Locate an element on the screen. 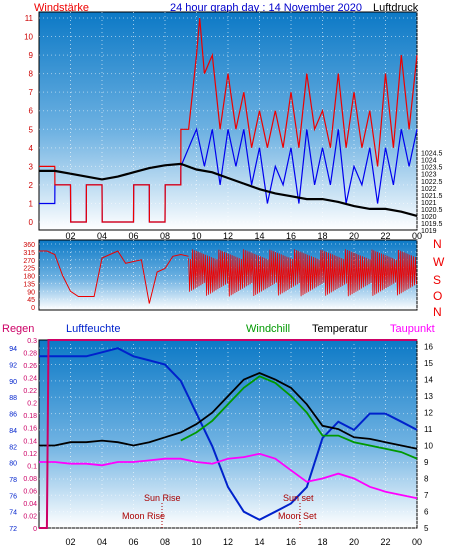  wind-tick-label: 0 is located at coordinates (31, 222).